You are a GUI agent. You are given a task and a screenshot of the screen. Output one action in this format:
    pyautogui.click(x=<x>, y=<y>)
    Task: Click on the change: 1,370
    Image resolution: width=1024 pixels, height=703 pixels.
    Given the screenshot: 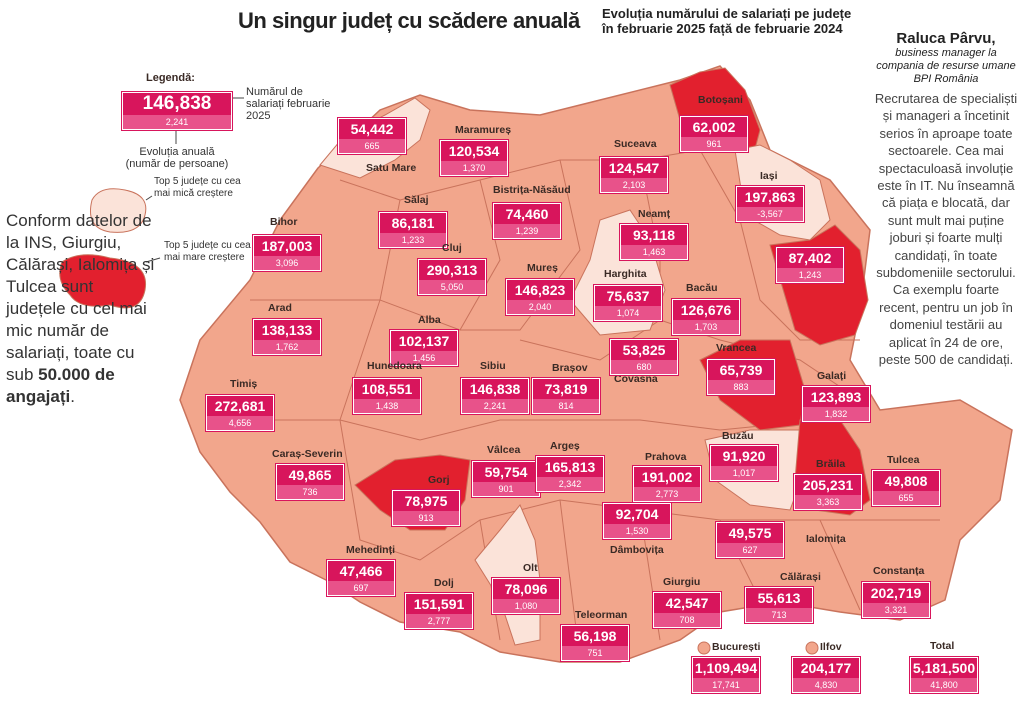 What is the action you would take?
    pyautogui.click(x=474, y=168)
    